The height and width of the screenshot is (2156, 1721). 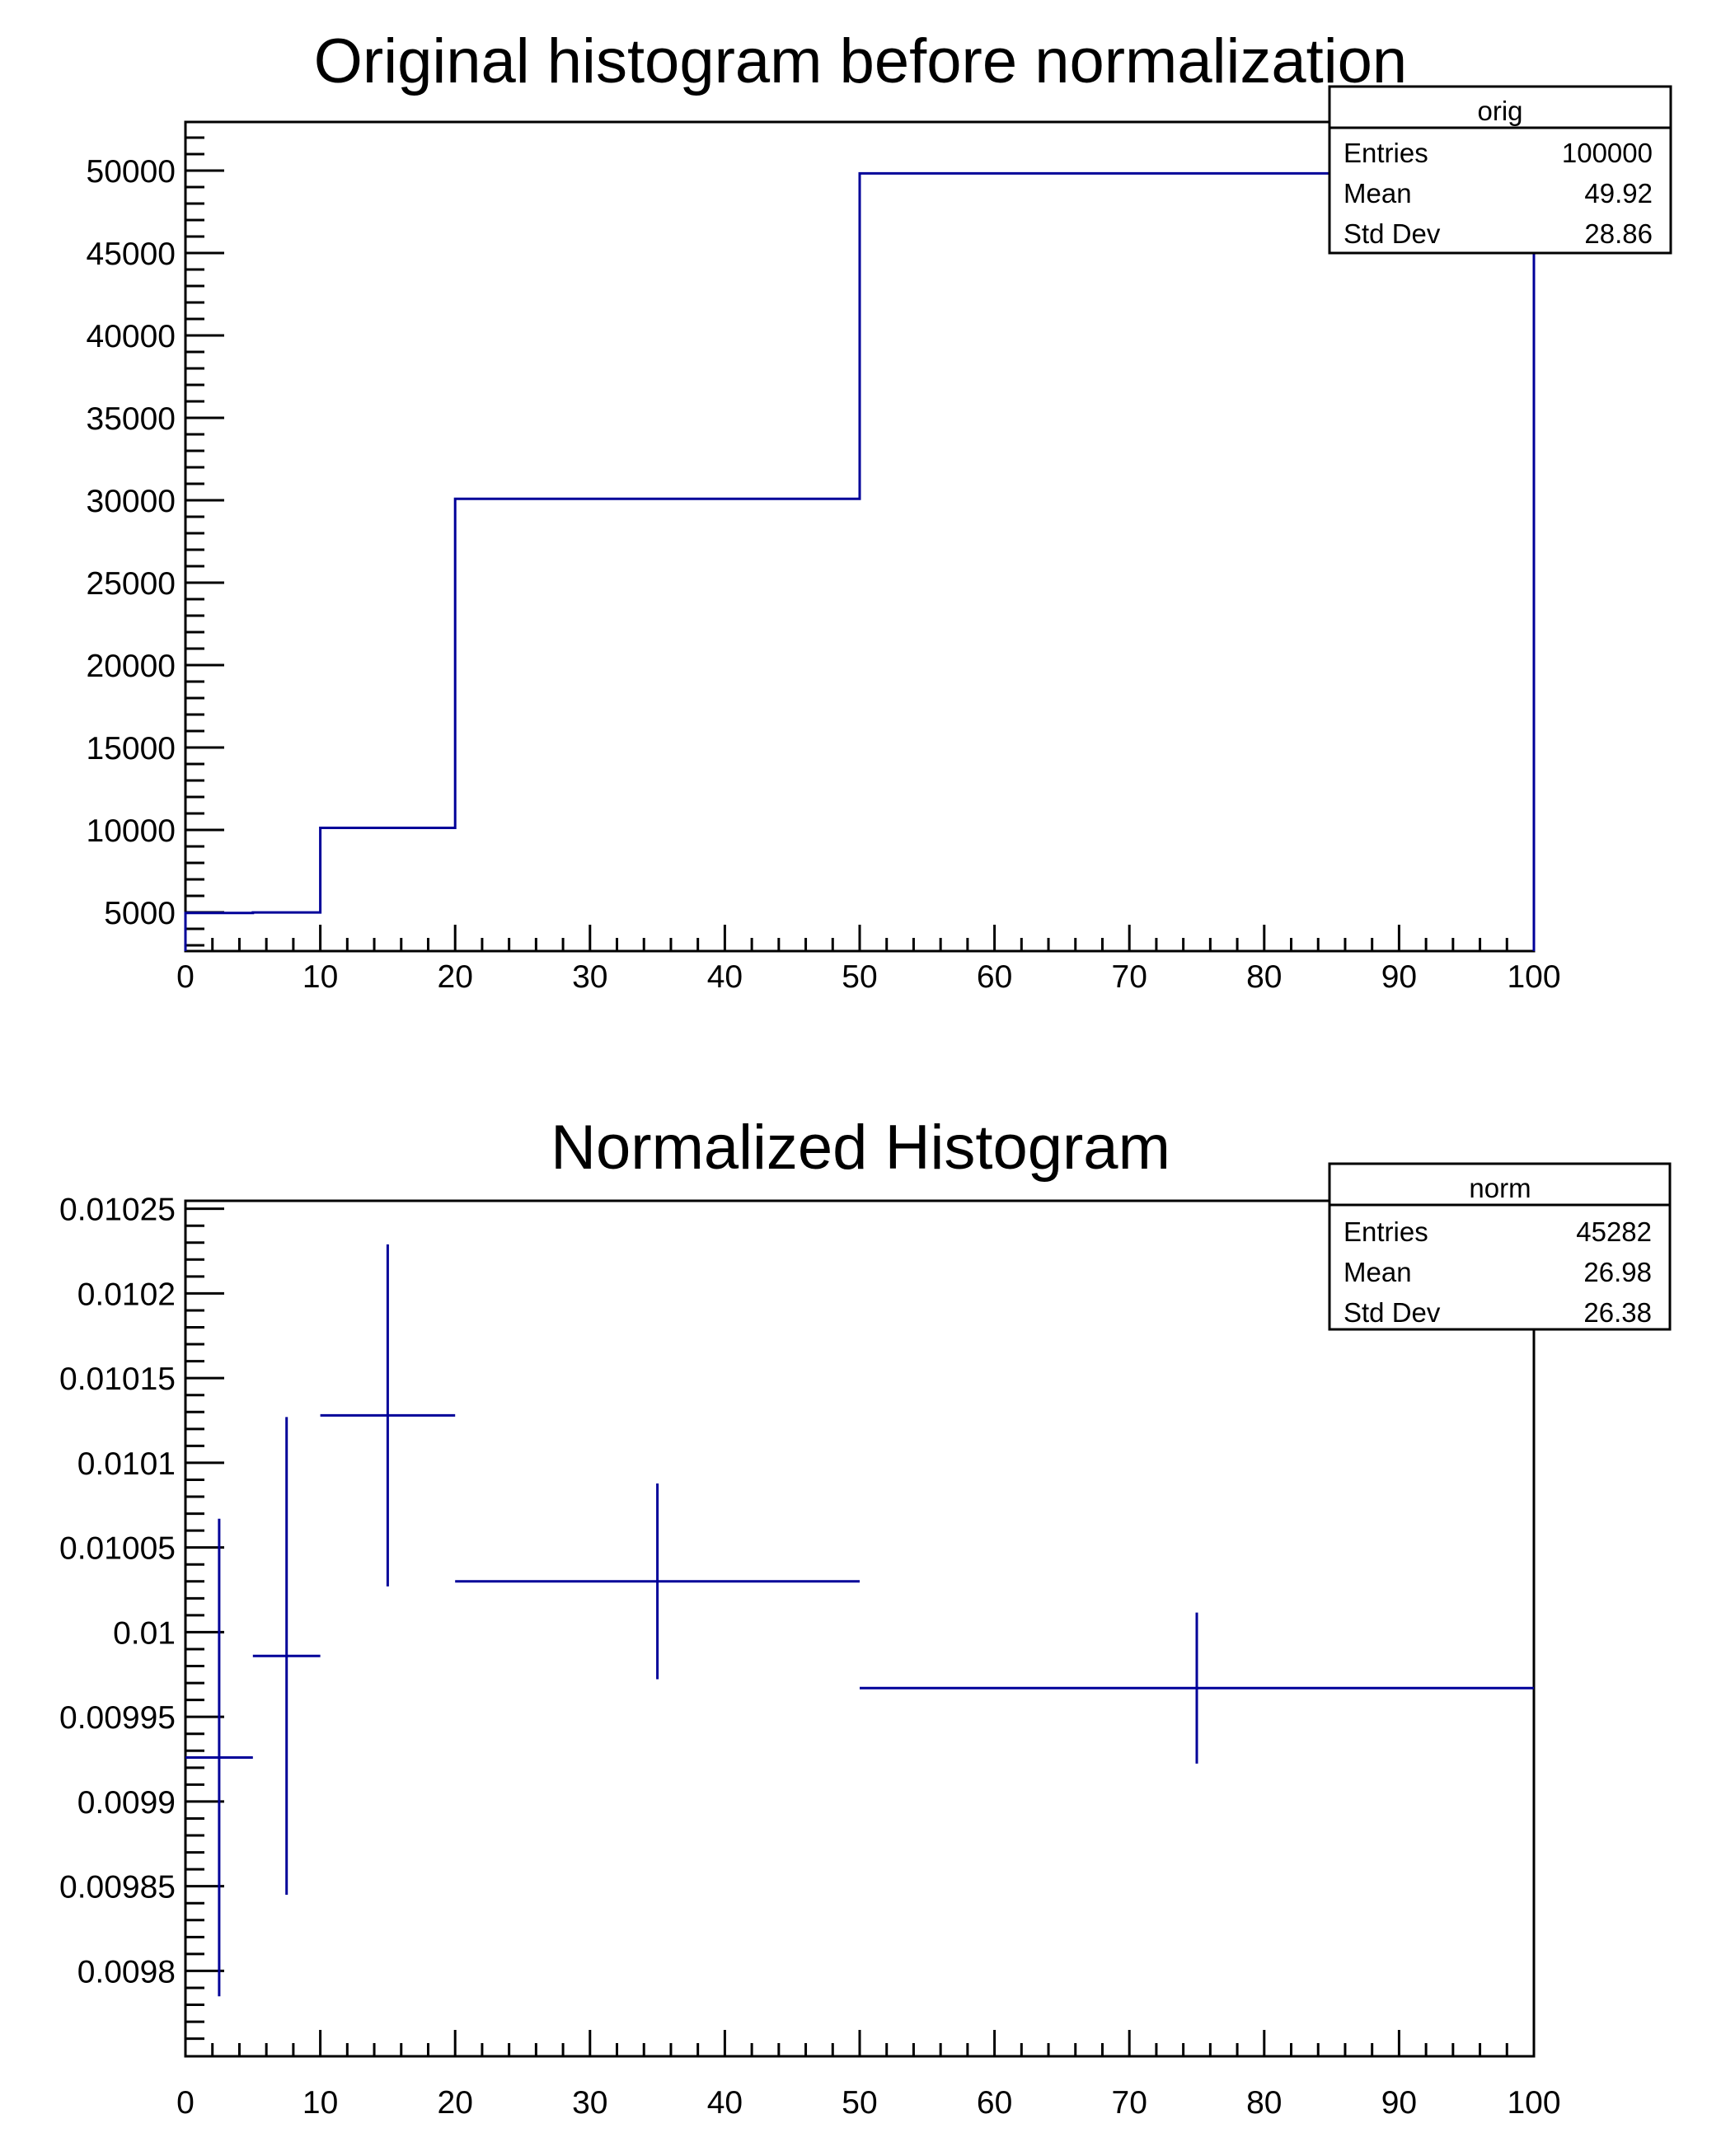 What do you see at coordinates (117, 1379) in the screenshot?
I see `y-tick-label: 0.01015` at bounding box center [117, 1379].